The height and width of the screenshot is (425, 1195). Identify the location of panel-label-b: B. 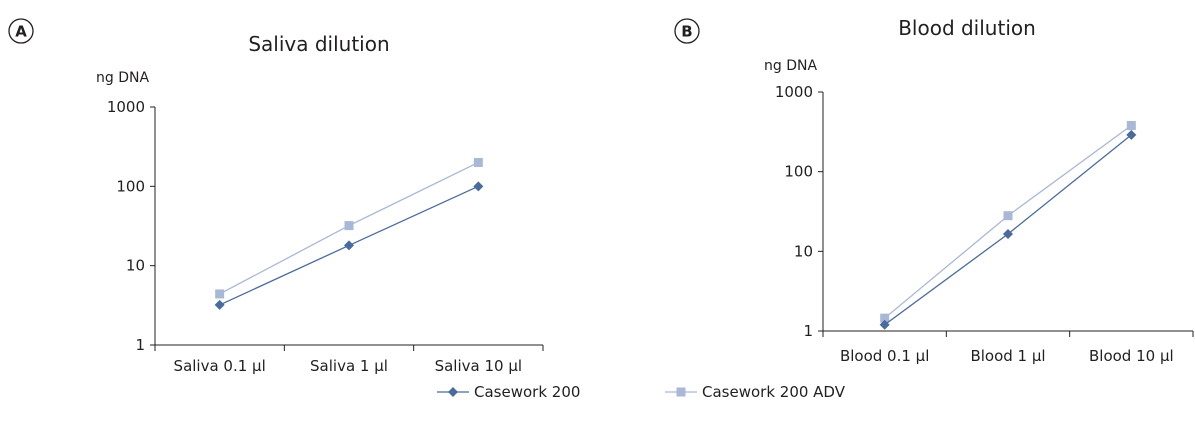
(686, 32).